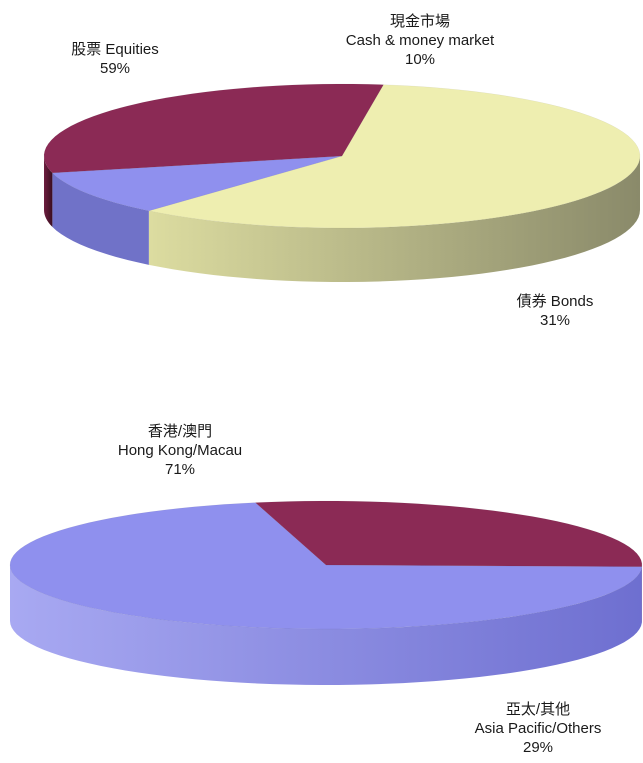 The width and height of the screenshot is (643, 763). I want to click on label-cash-en: Cash & money market, so click(420, 40).